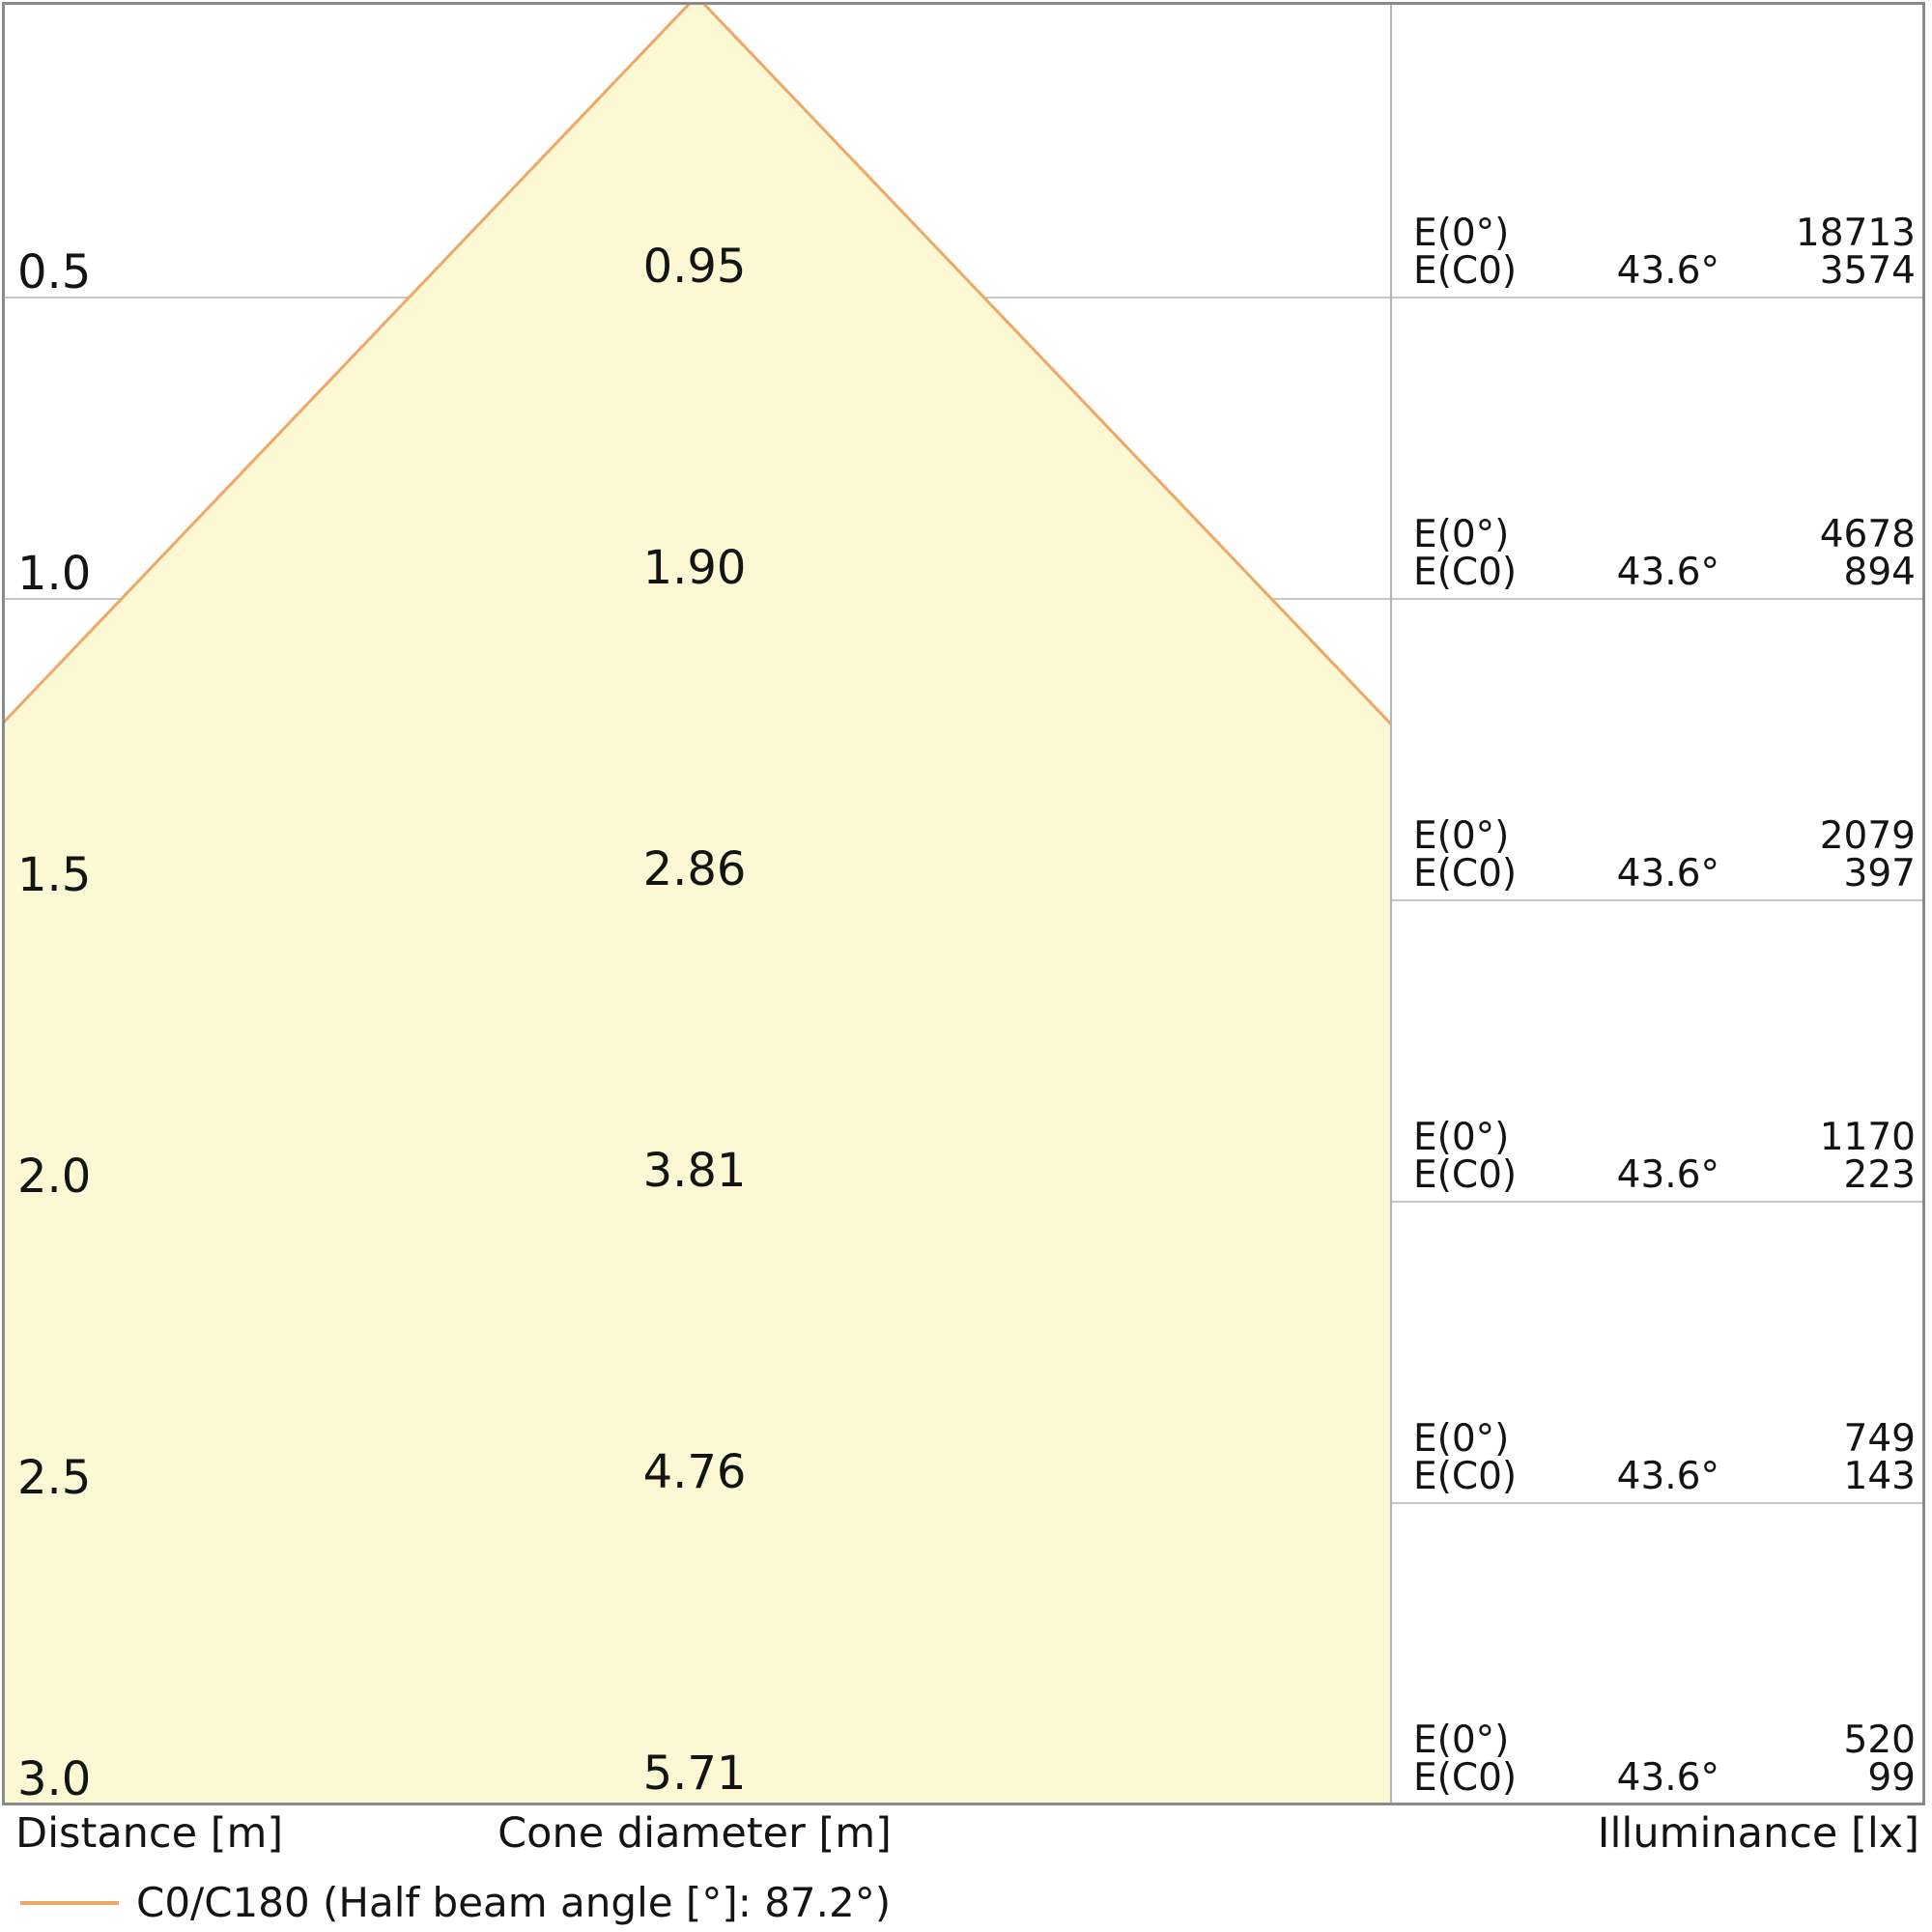 This screenshot has height=1932, width=1932. I want to click on e-row-values: 18713 3574, so click(1761, 252).